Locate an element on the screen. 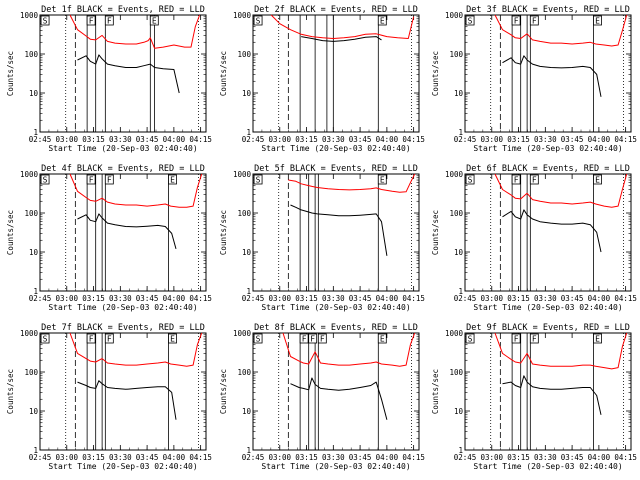 The image size is (640, 480). panel-title: Det 9f BLACK = Events, RED = LLD is located at coordinates (548, 328).